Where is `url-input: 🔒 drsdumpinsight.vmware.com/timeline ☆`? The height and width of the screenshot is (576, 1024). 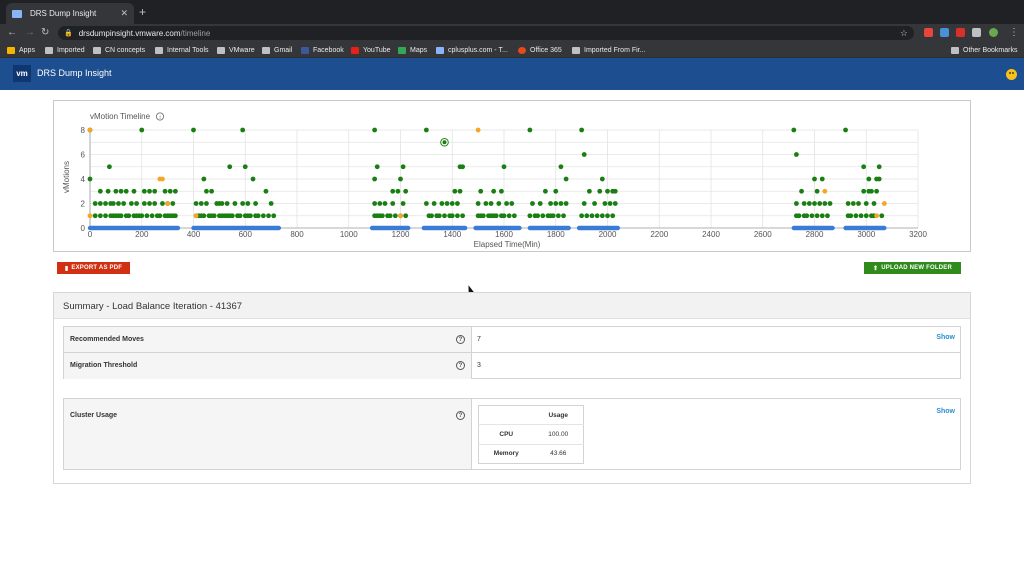 url-input: 🔒 drsdumpinsight.vmware.com/timeline ☆ is located at coordinates (486, 33).